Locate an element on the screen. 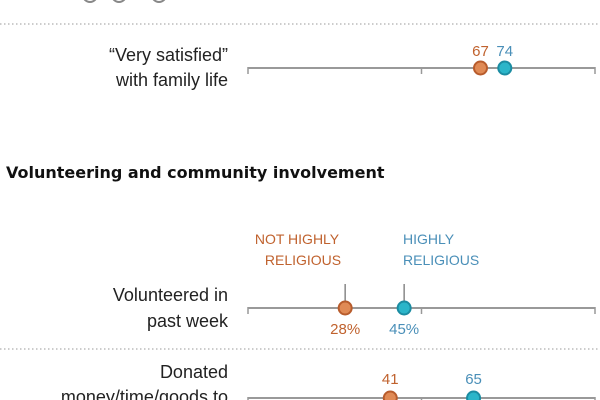  row-volunteered: 28% 45% is located at coordinates (421, 311).